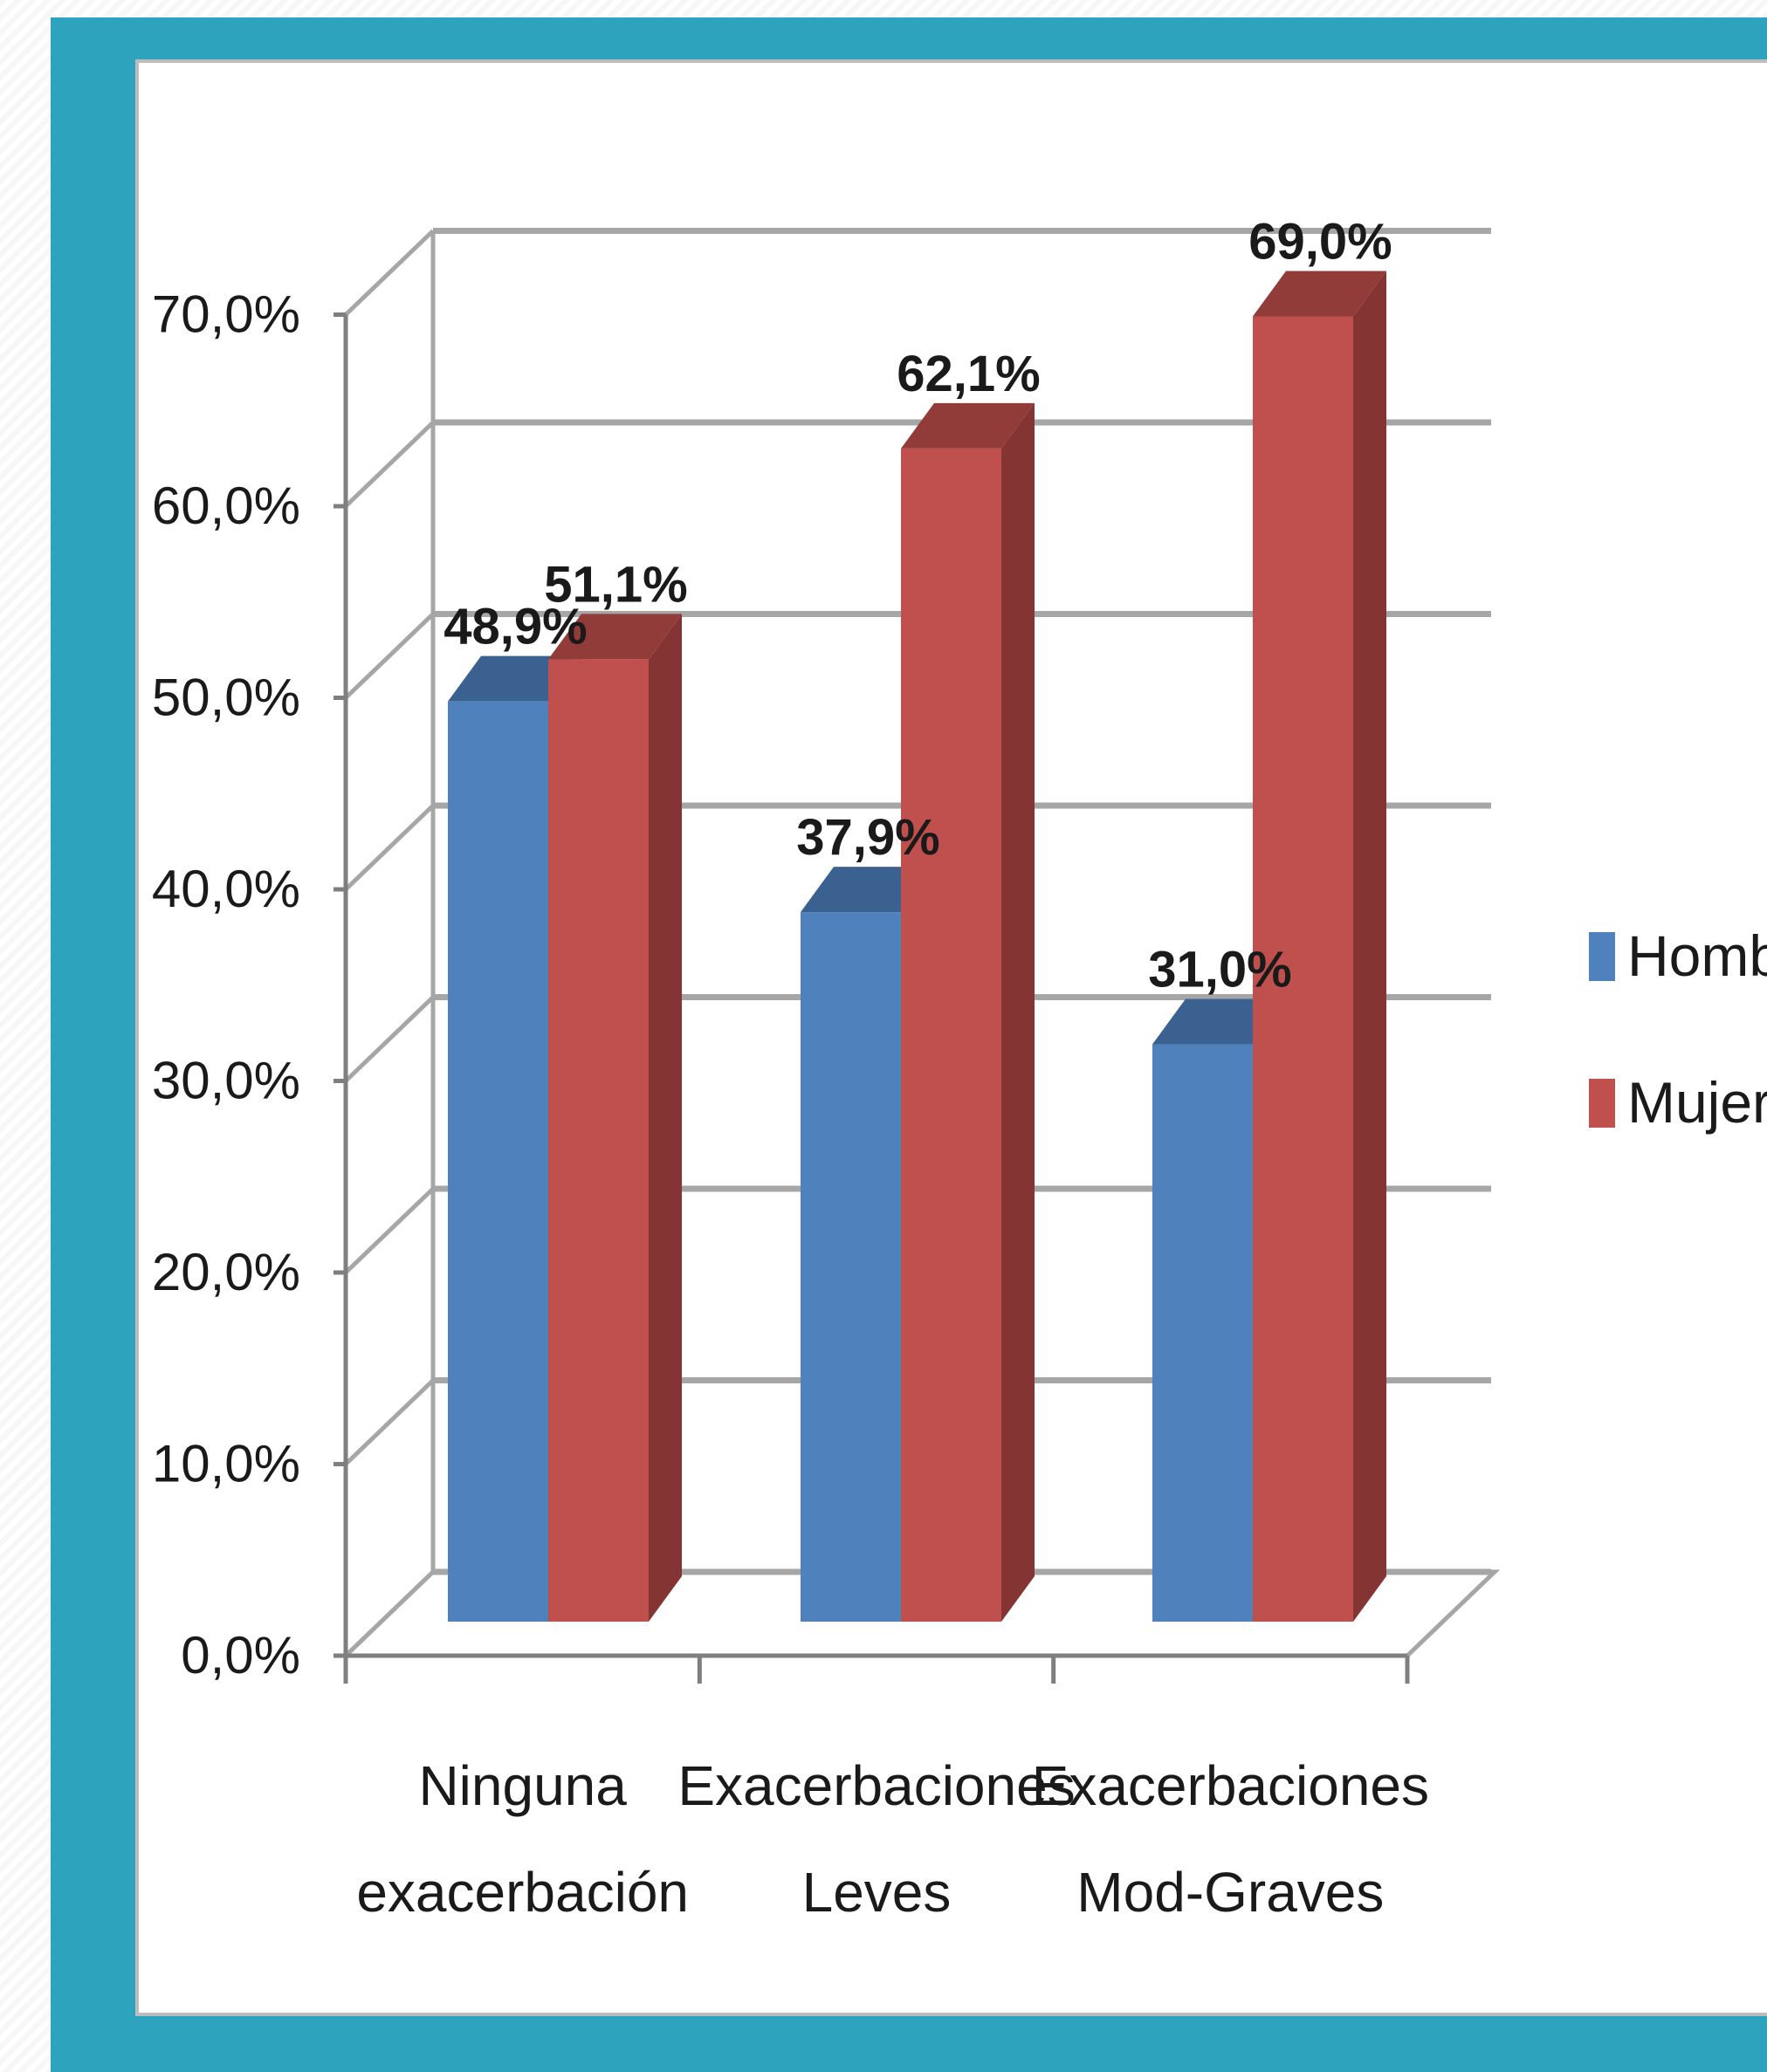  What do you see at coordinates (226, 985) in the screenshot?
I see `y-axis-ticks: 0,0% 10,0% 20,0% 30,0% 40,0% 50,0% 60,0% 70,0%` at bounding box center [226, 985].